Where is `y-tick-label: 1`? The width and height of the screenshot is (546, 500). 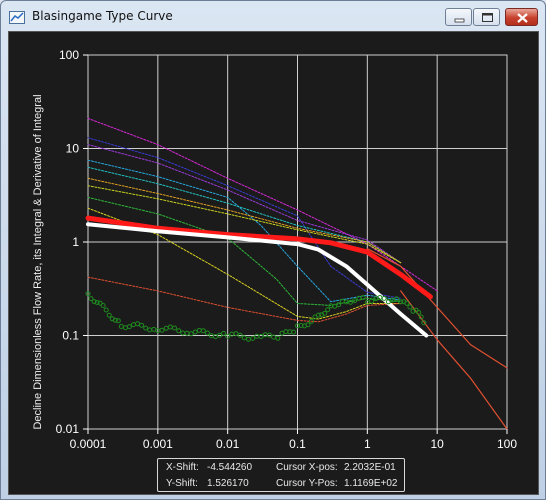 y-tick-label: 1 is located at coordinates (75, 242).